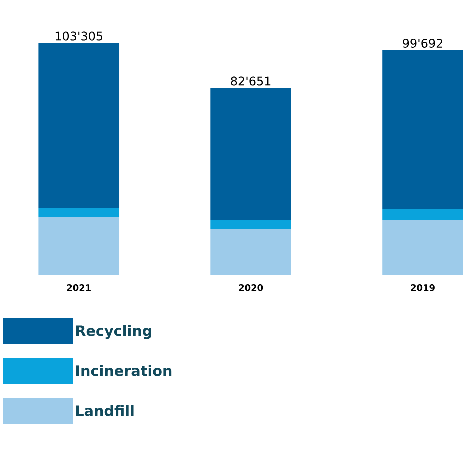 Image resolution: width=466 pixels, height=468 pixels. I want to click on legend-label: Landfill, so click(105, 410).